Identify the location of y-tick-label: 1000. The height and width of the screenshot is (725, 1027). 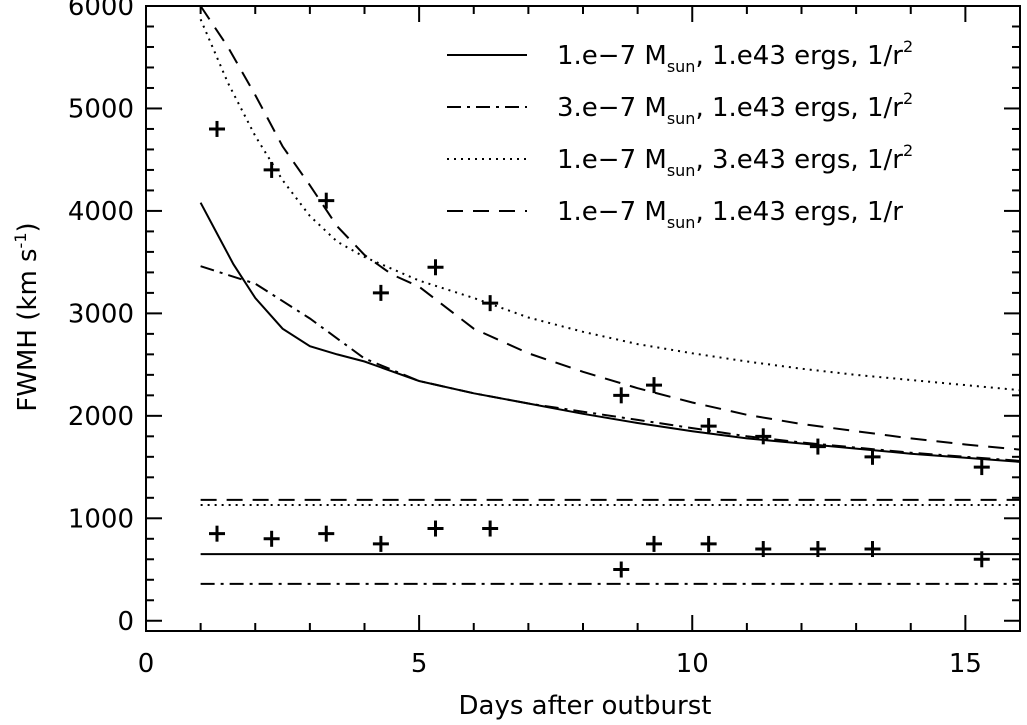
(101, 519).